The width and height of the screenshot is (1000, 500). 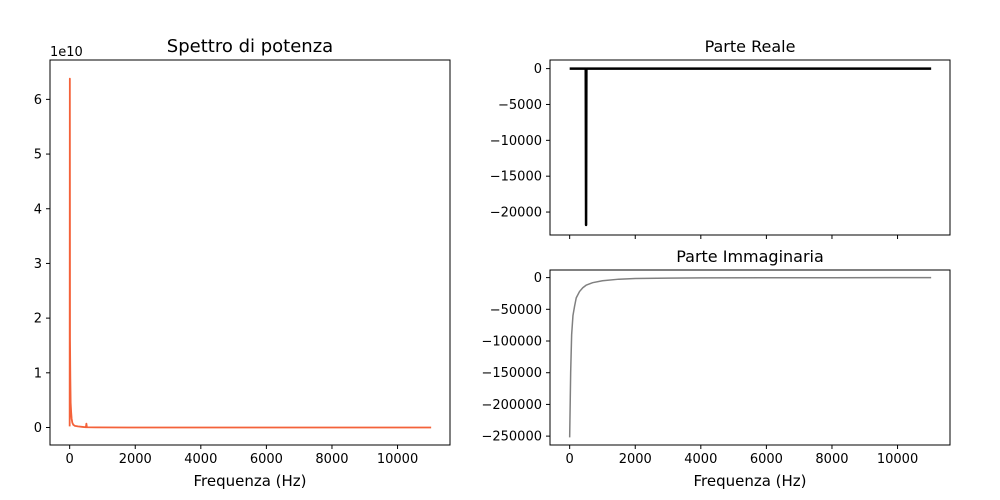 What do you see at coordinates (635, 459) in the screenshot?
I see `imaginary-part-x-tick-label: 2000` at bounding box center [635, 459].